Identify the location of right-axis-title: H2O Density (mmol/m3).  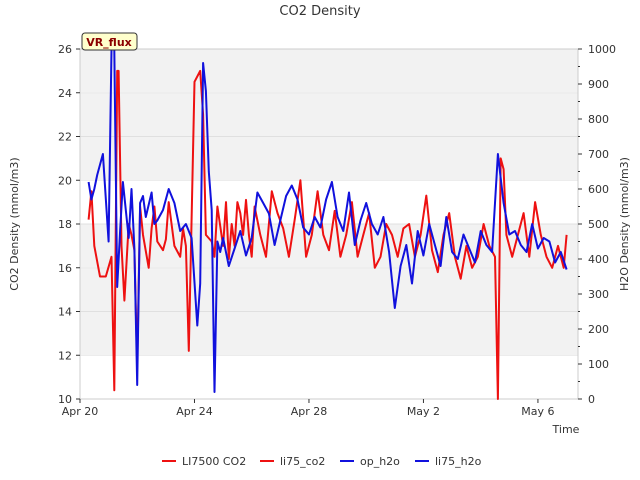
(624, 224).